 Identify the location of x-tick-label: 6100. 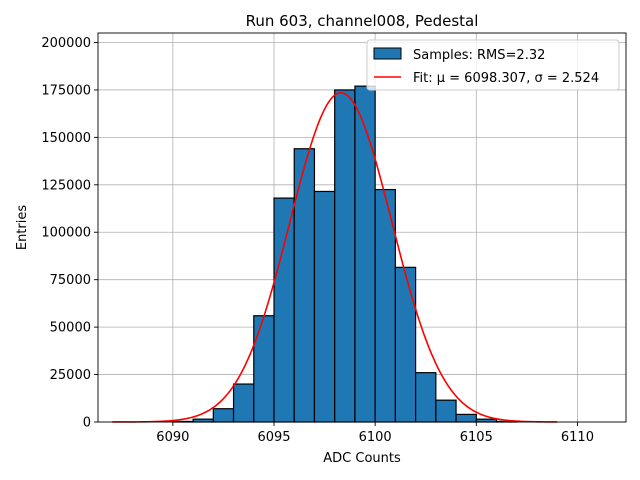
(375, 437).